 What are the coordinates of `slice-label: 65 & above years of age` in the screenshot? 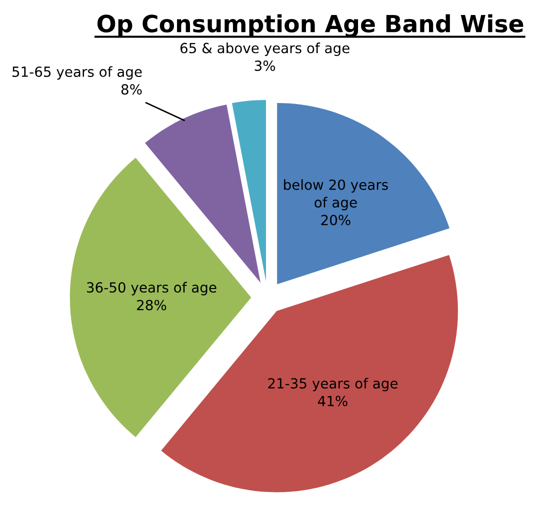 It's located at (265, 49).